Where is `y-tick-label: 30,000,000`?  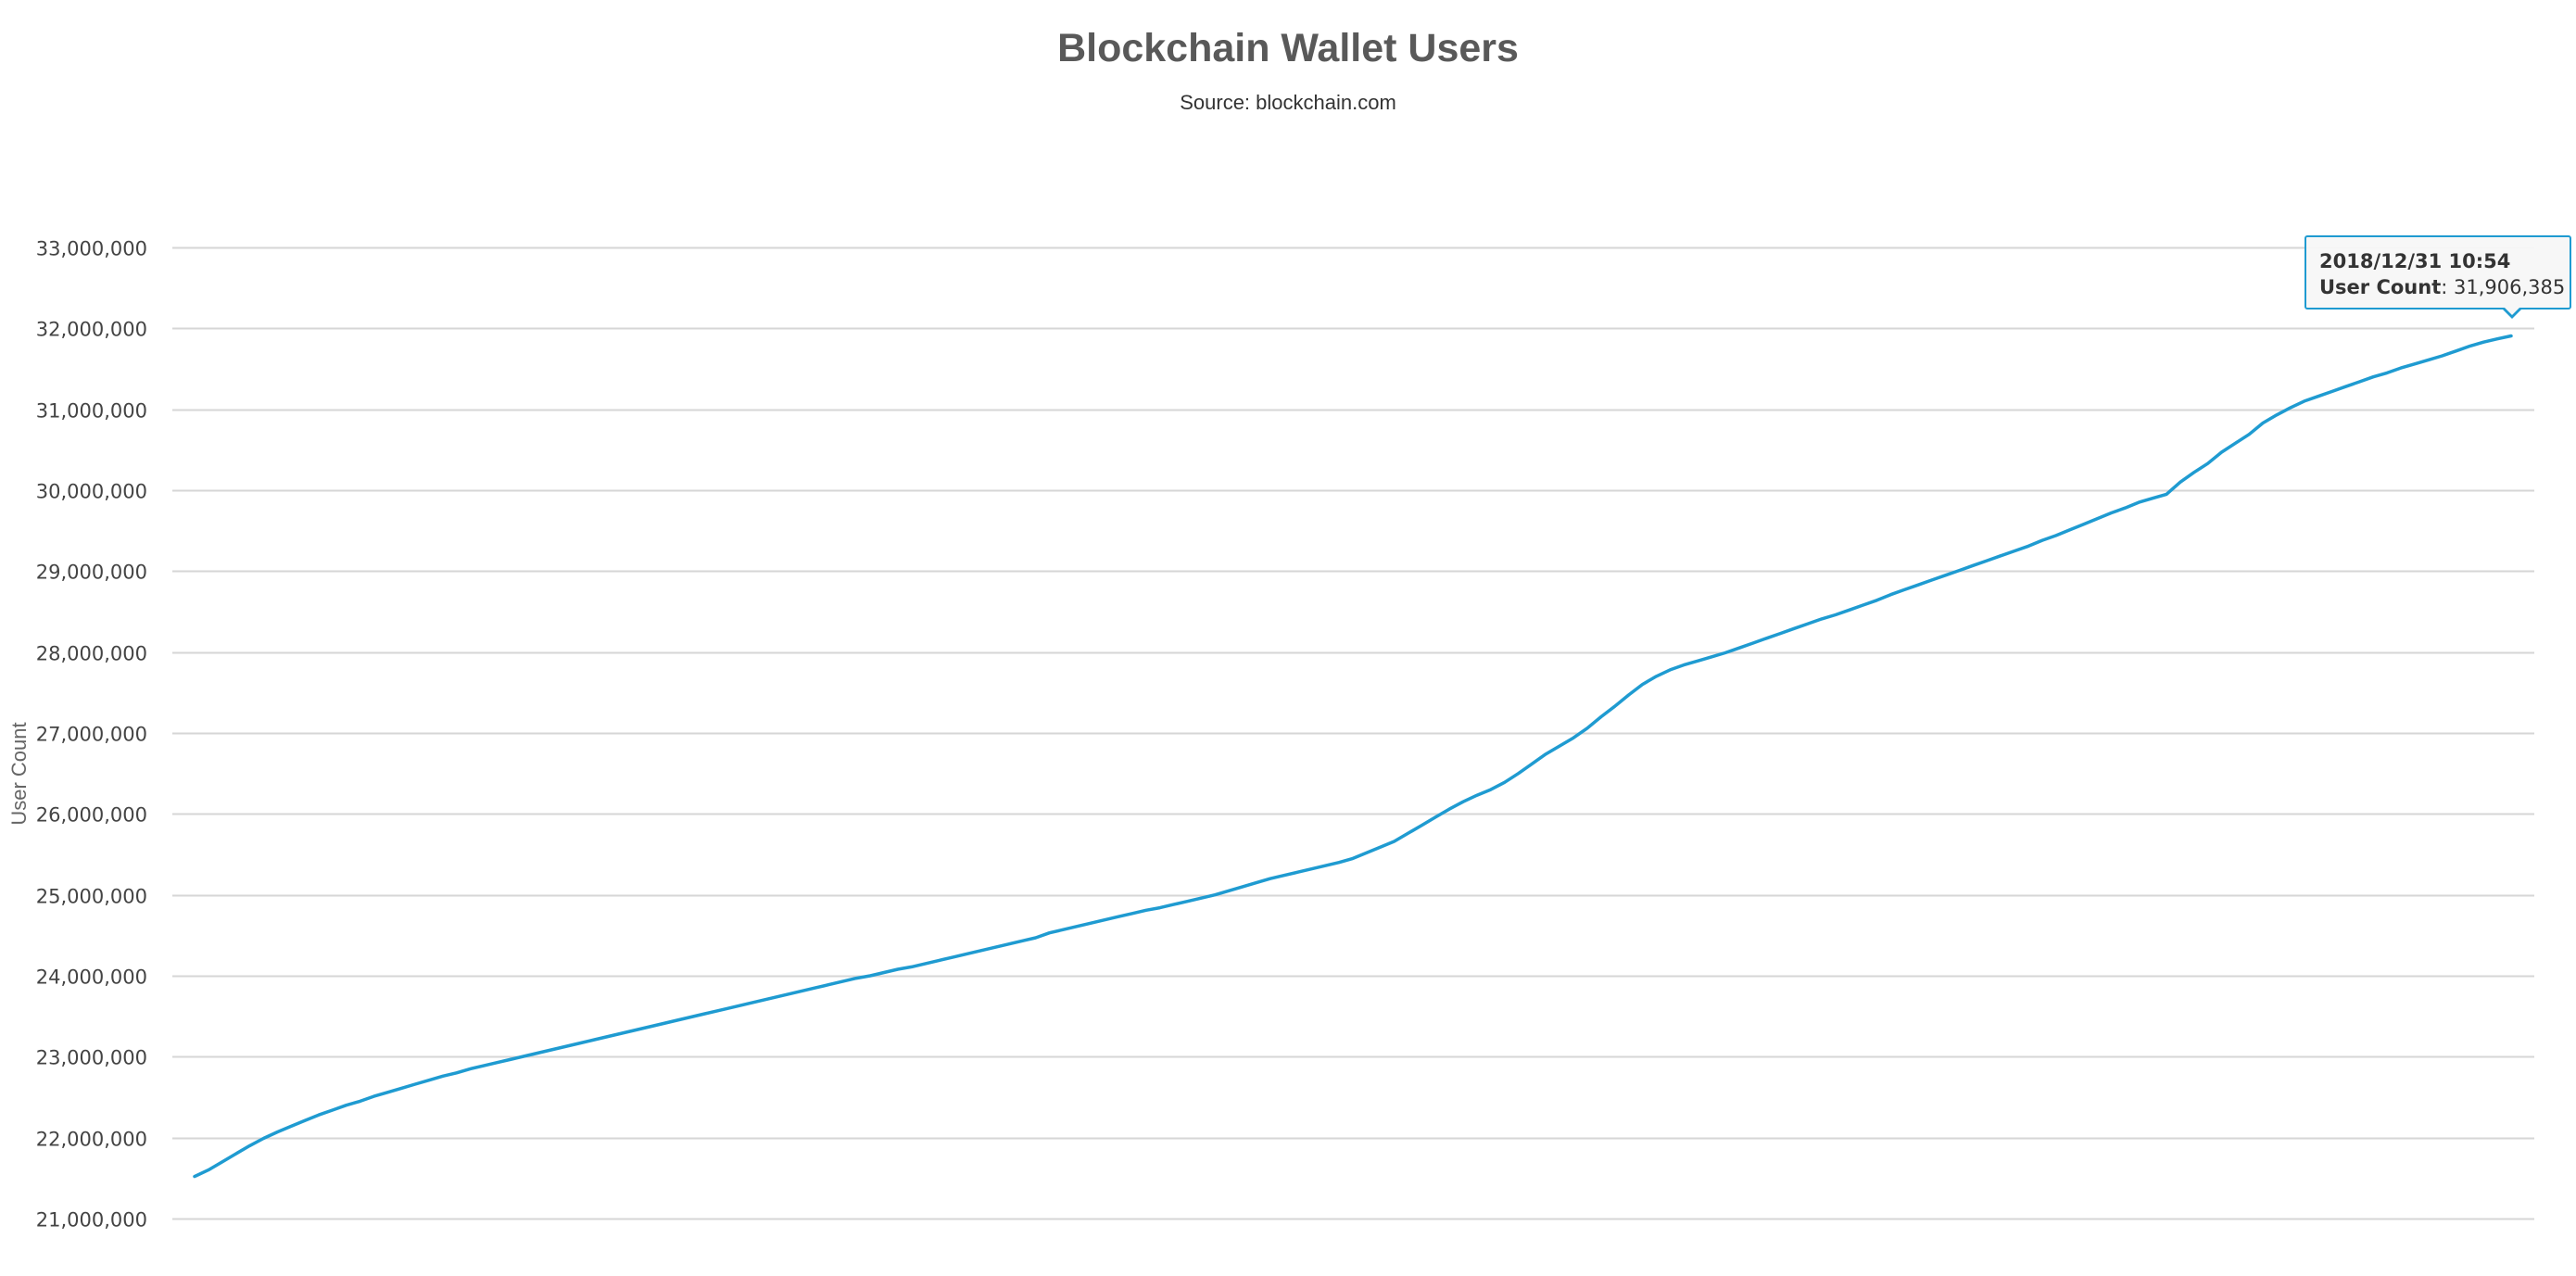 y-tick-label: 30,000,000 is located at coordinates (92, 492).